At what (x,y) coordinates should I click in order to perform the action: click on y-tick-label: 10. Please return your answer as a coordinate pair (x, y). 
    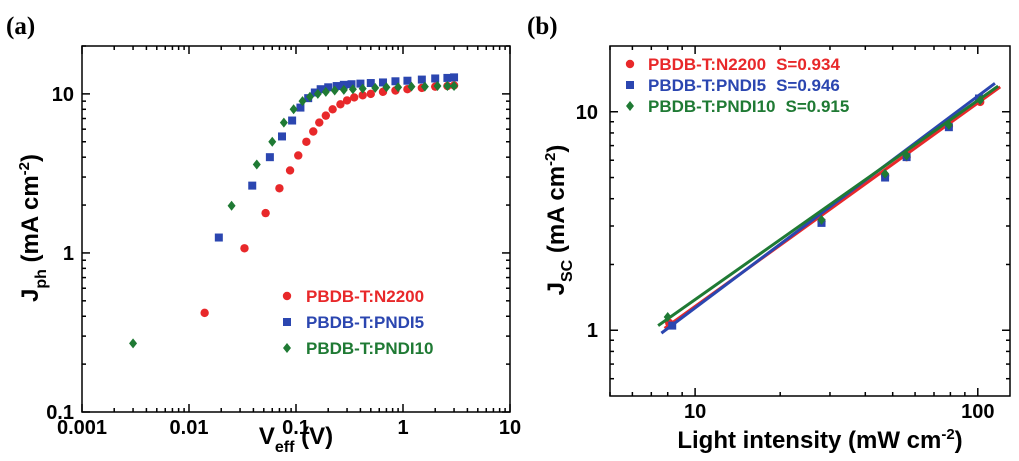
    Looking at the image, I should click on (587, 113).